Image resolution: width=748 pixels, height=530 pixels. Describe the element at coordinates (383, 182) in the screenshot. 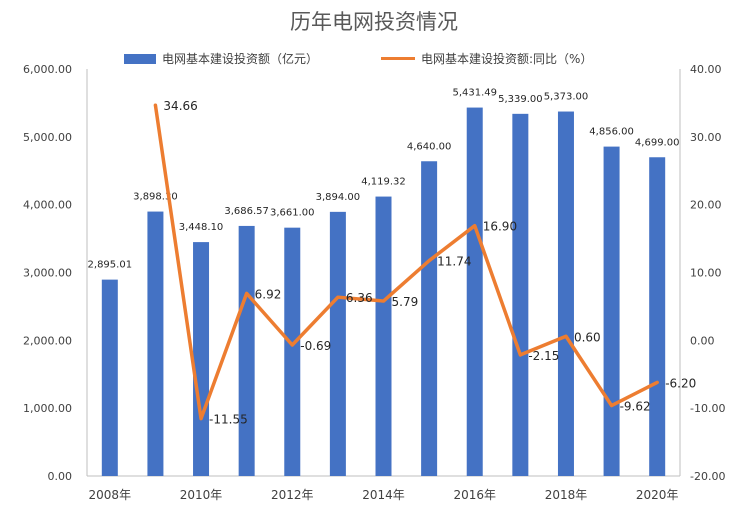

I see `bar-value-label: 4,119.32` at that location.